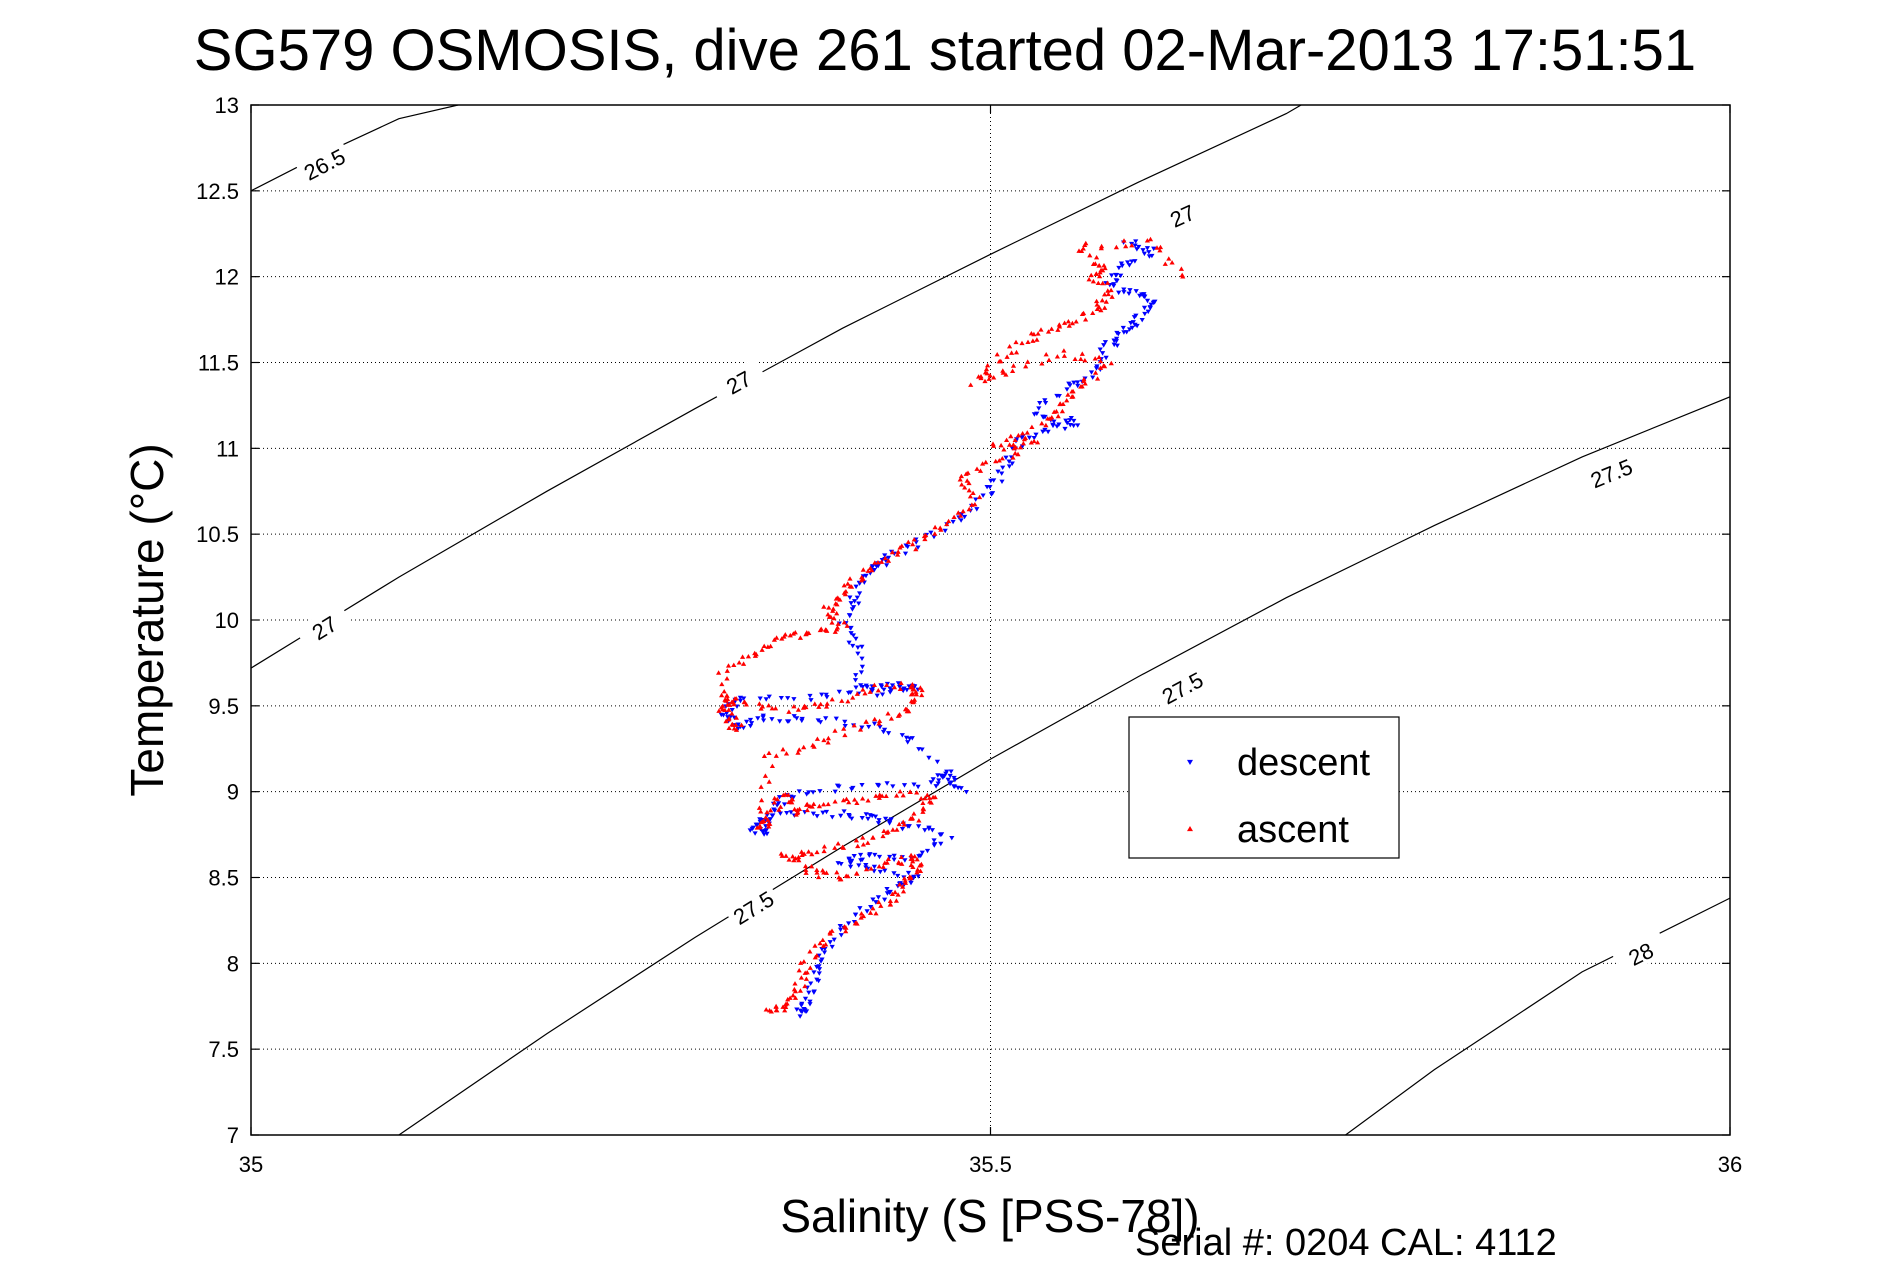 This screenshot has height=1262, width=1891. I want to click on y-tick-label: 13, so click(227, 105).